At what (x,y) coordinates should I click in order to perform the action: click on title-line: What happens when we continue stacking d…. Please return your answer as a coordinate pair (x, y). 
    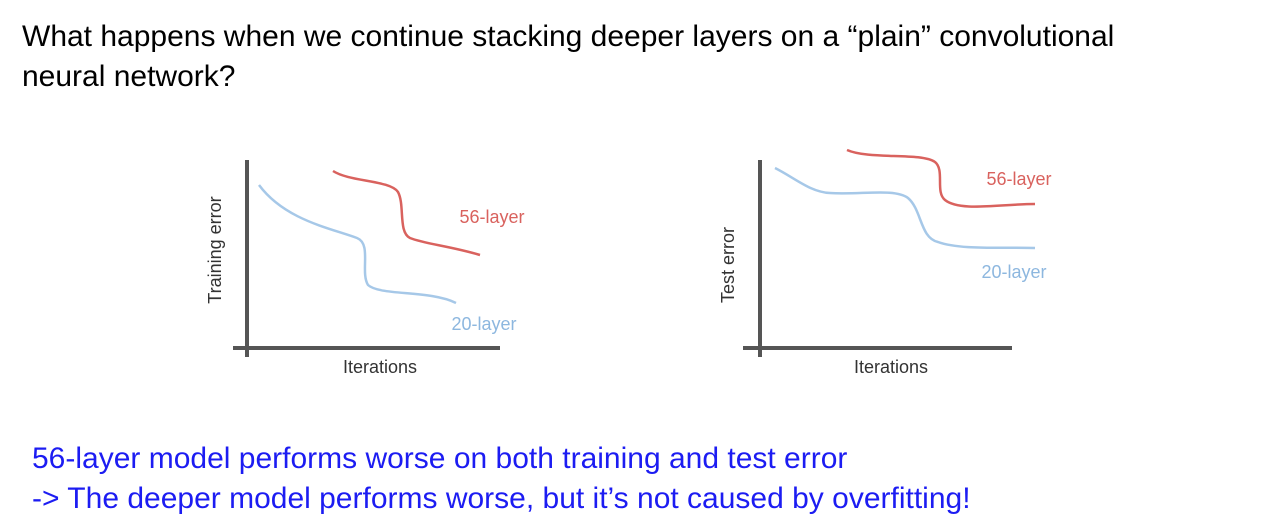
    Looking at the image, I should click on (568, 36).